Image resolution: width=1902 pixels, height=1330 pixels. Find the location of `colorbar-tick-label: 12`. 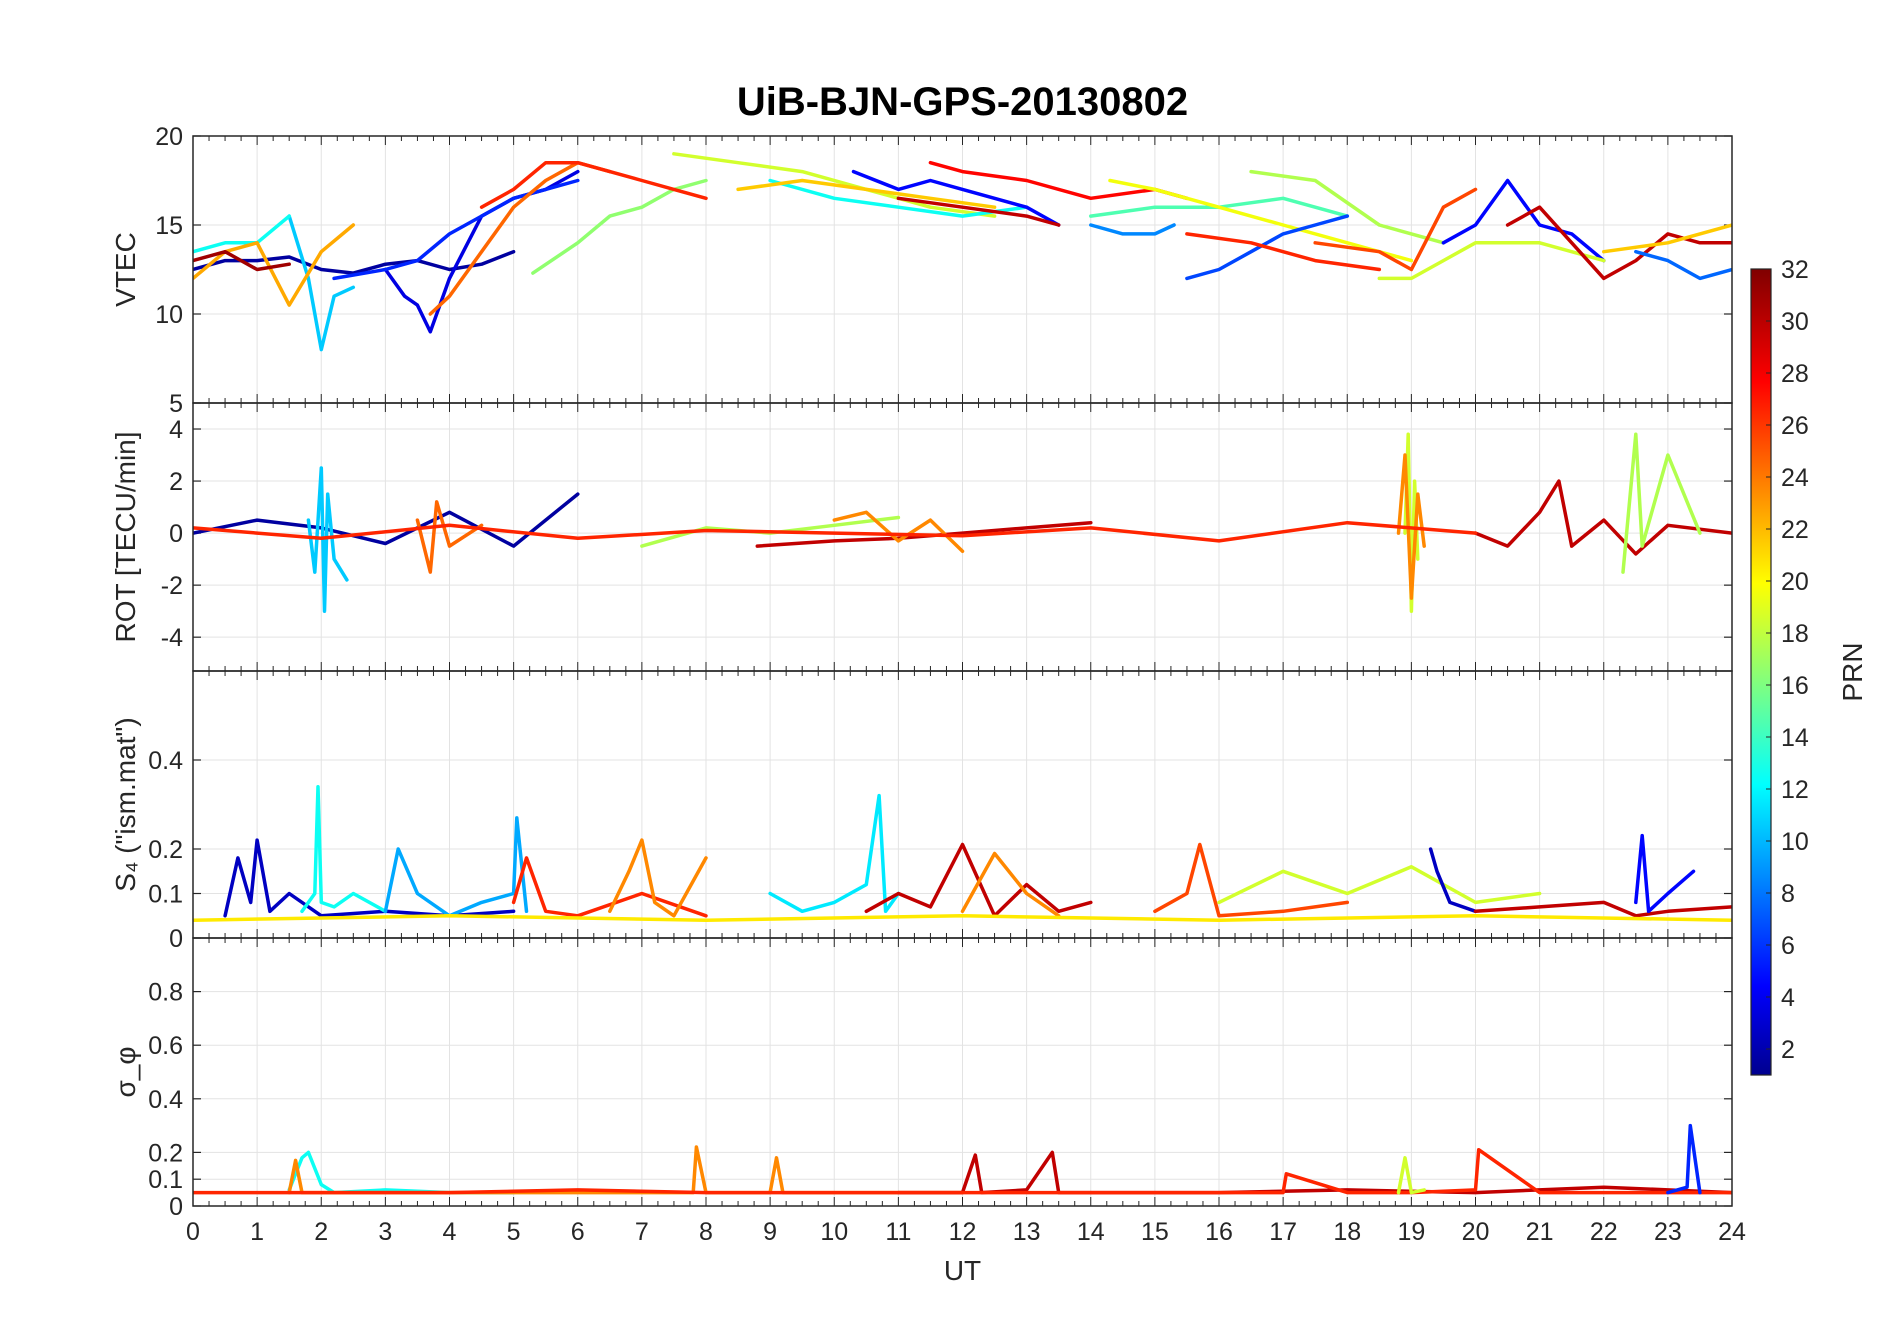

colorbar-tick-label: 12 is located at coordinates (1795, 790).